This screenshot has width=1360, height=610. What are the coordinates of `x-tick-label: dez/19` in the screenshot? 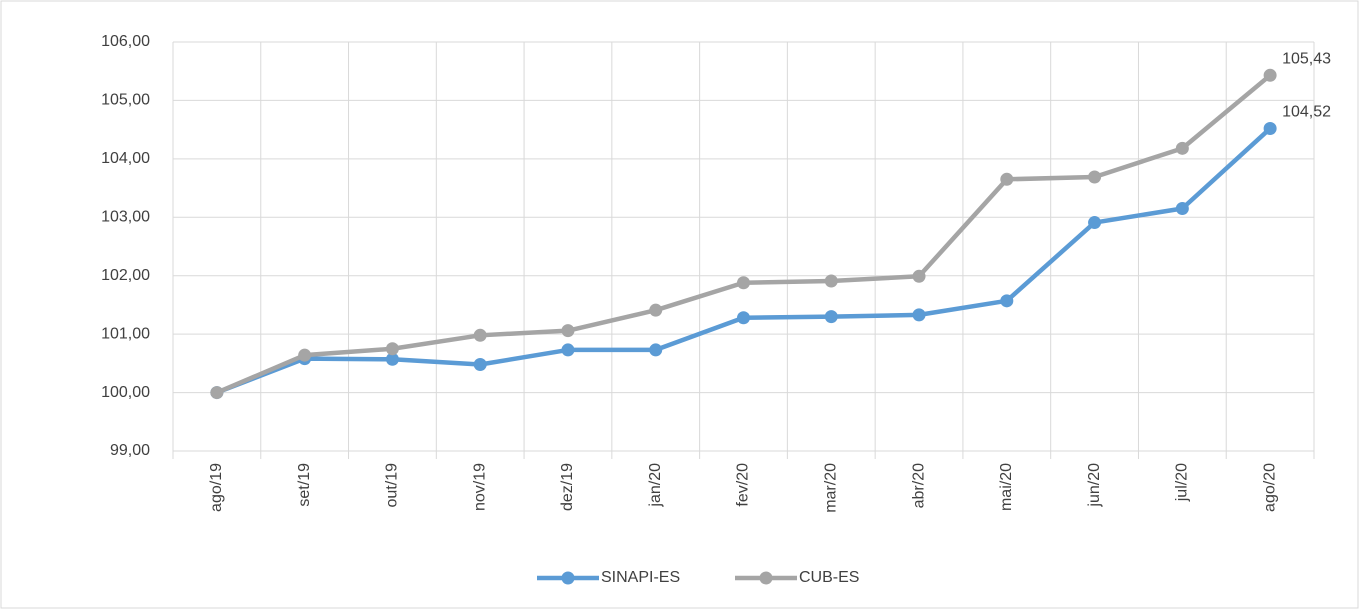 It's located at (567, 487).